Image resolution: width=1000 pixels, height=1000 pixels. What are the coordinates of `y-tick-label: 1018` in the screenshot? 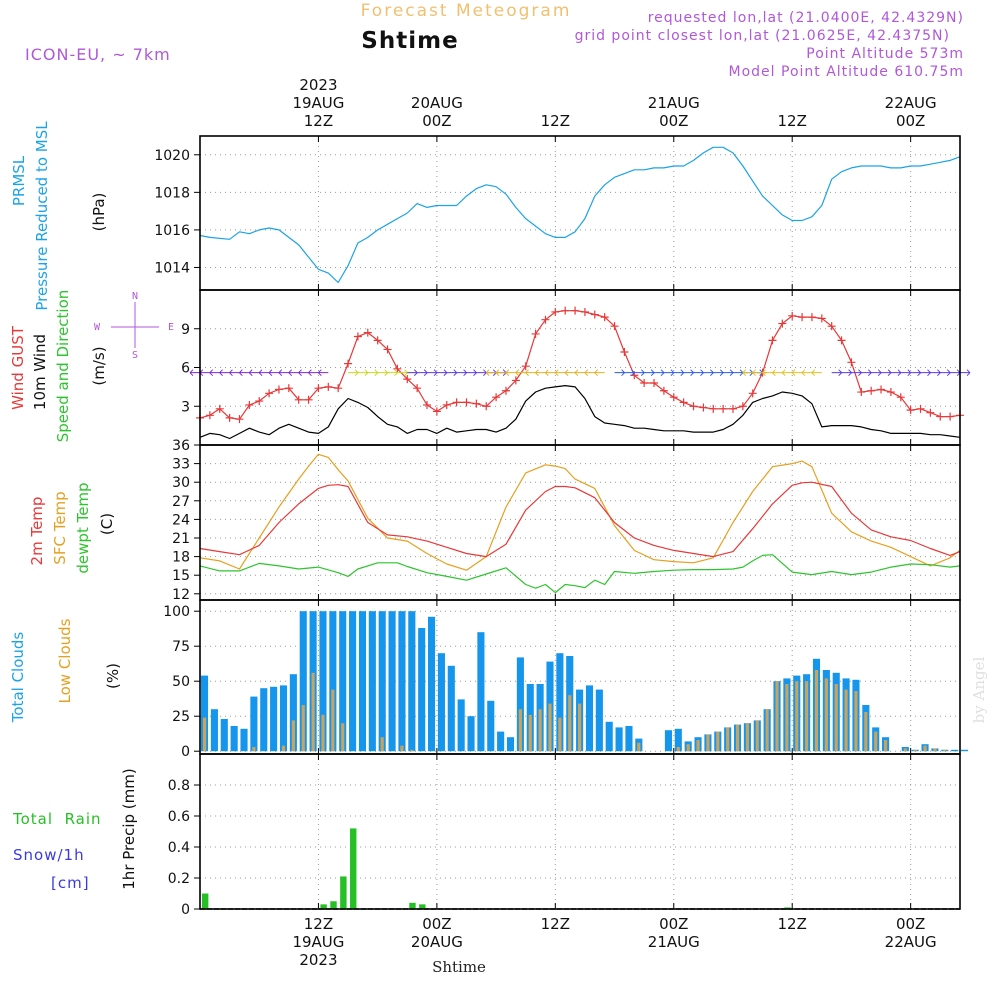 It's located at (172, 193).